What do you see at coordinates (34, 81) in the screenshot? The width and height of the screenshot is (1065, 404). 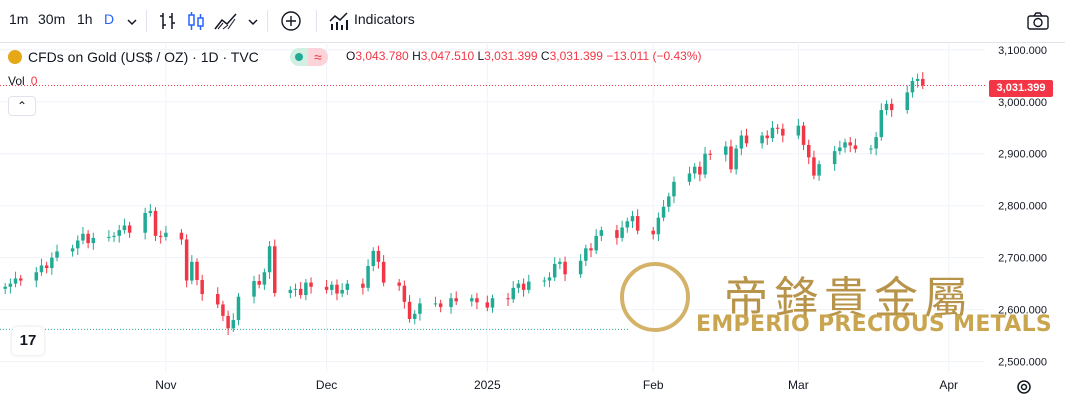 I see `volume-value: 0` at bounding box center [34, 81].